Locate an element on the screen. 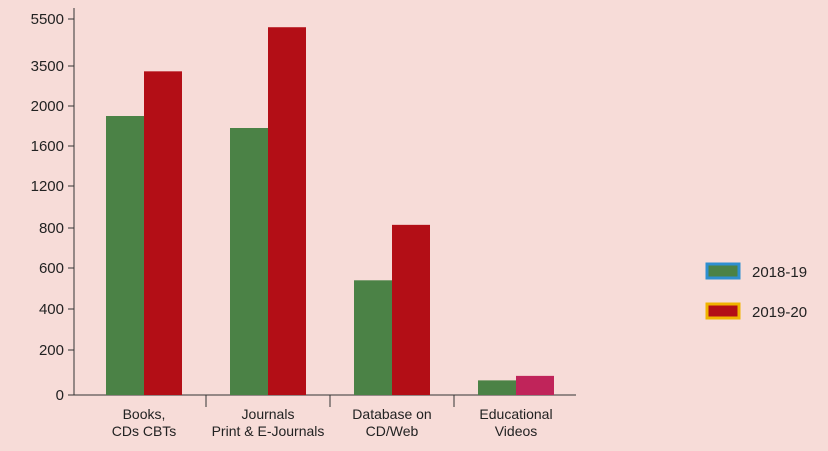 This screenshot has width=828, height=451. y-tick-label: 600 is located at coordinates (51, 268).